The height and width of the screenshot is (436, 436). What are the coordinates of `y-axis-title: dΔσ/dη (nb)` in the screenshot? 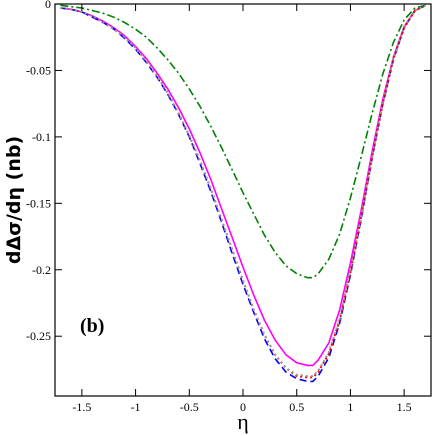 It's located at (14, 200).